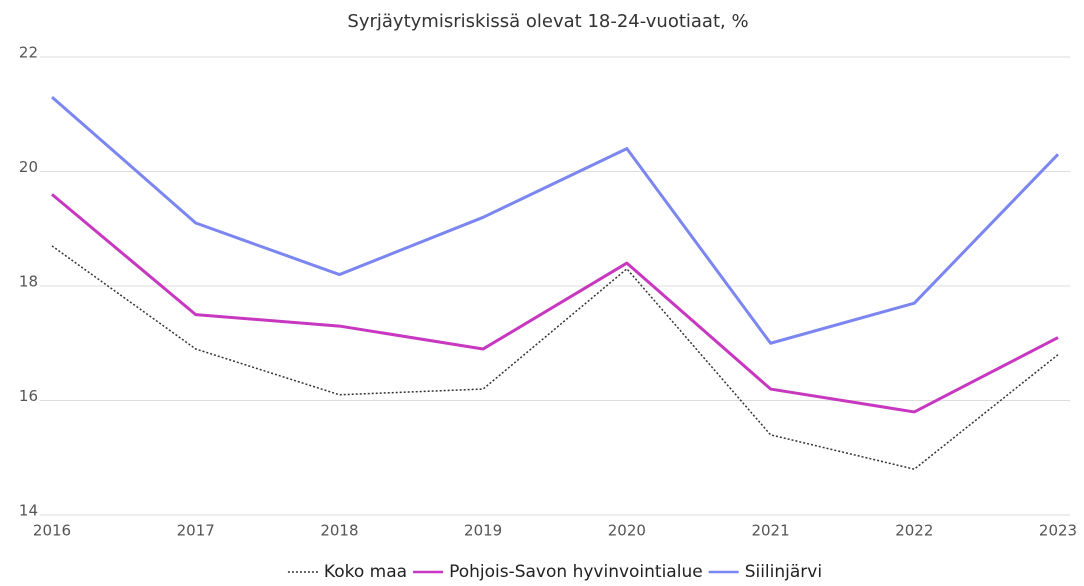  What do you see at coordinates (1058, 531) in the screenshot?
I see `x-tick-label: 2023` at bounding box center [1058, 531].